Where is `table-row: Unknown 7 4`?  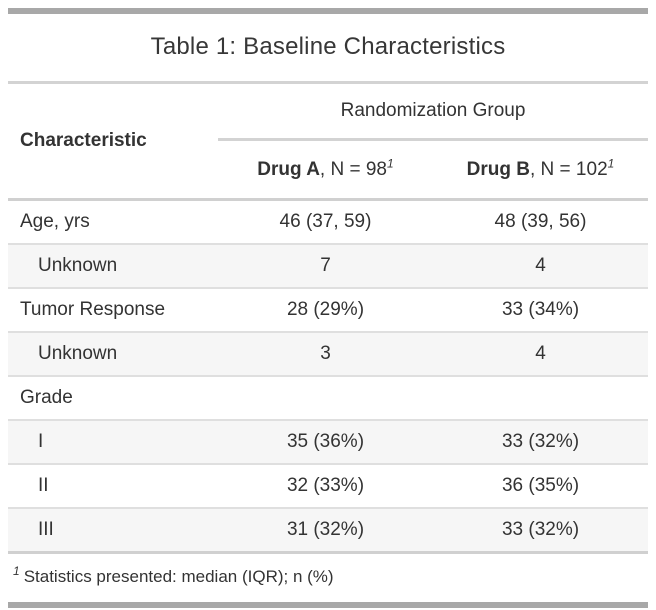
table-row: Unknown 7 4 is located at coordinates (328, 266).